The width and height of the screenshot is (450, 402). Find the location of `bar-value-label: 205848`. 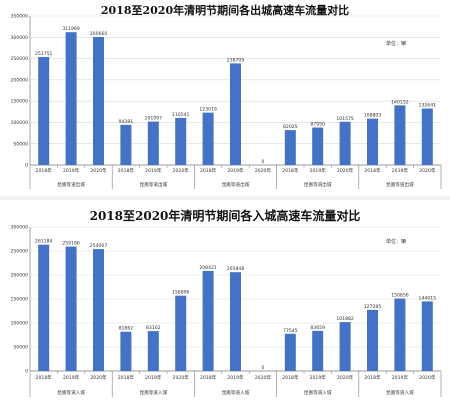

bar-value-label: 205848 is located at coordinates (236, 269).